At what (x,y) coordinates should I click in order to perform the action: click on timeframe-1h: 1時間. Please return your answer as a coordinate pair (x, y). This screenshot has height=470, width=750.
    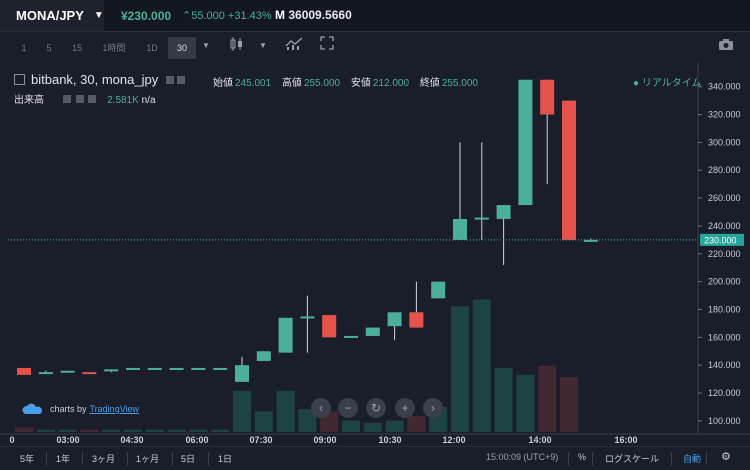
    Looking at the image, I should click on (114, 48).